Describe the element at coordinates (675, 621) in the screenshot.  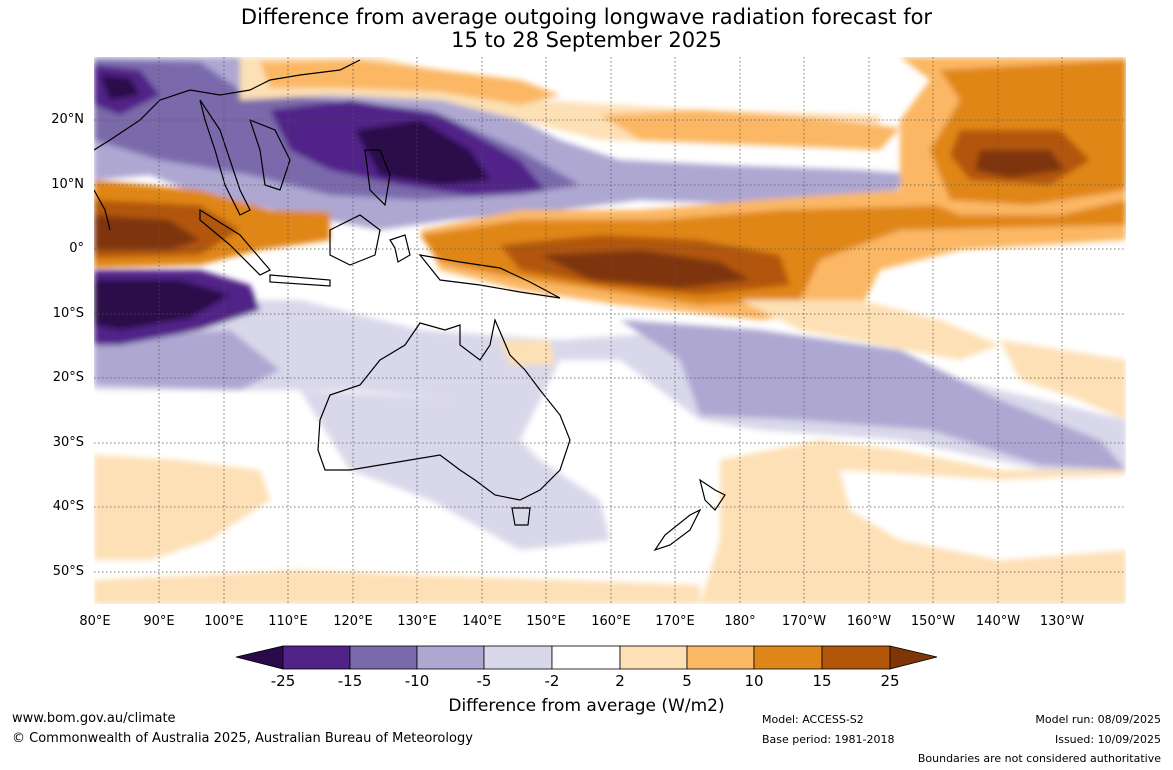
I see `lon-label: 170°E` at that location.